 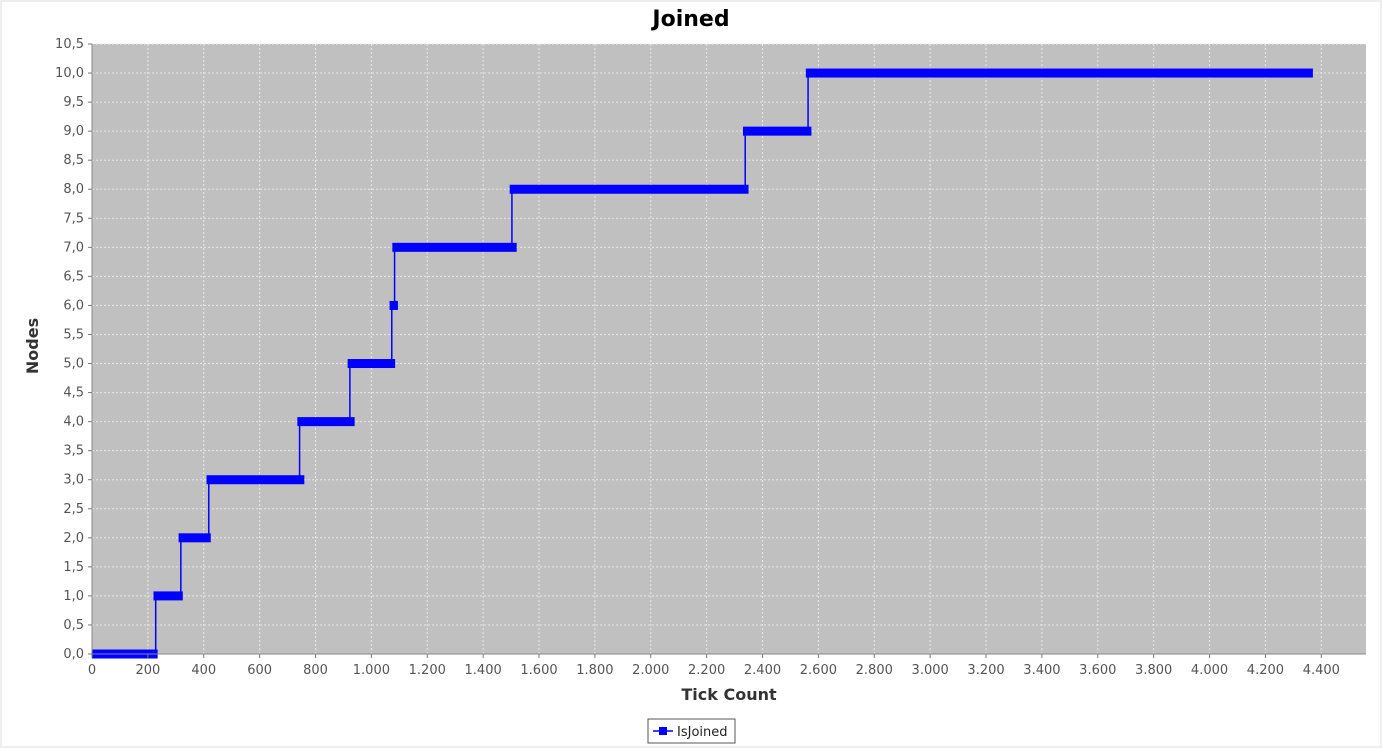 What do you see at coordinates (73, 160) in the screenshot?
I see `y-tick-label: 8,5` at bounding box center [73, 160].